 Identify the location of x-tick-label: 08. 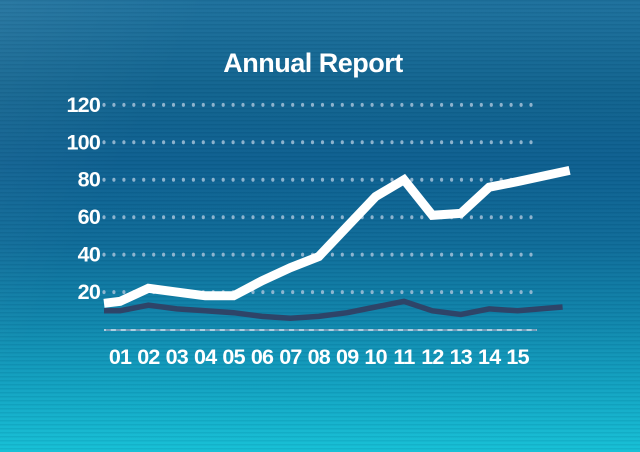
(319, 357).